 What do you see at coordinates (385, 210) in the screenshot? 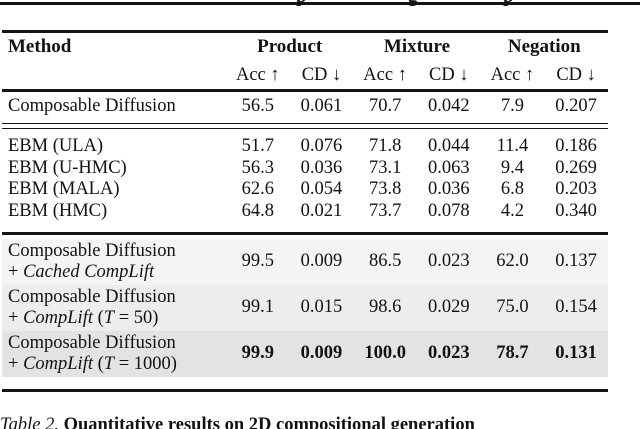
I see `value-cell: 73.7` at bounding box center [385, 210].